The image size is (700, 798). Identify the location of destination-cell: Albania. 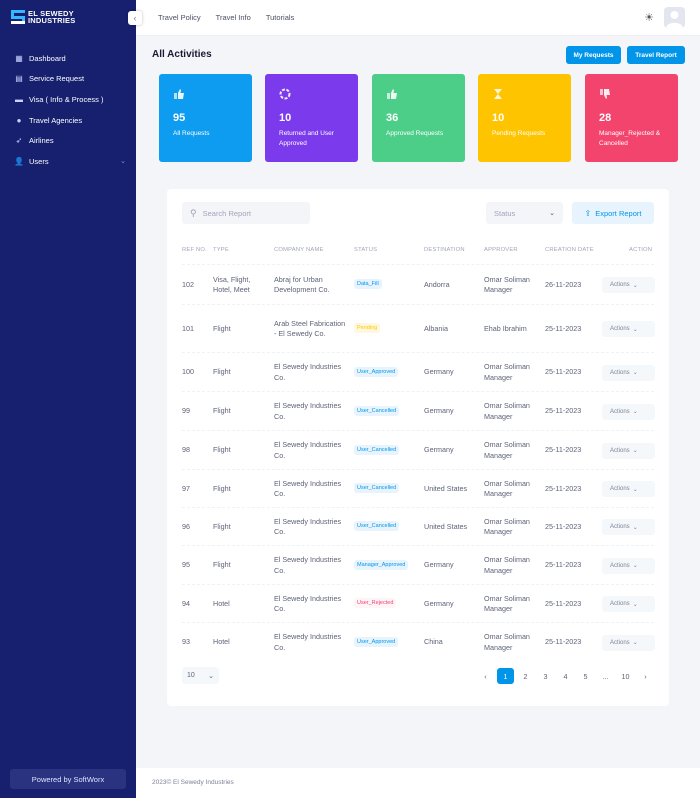
(436, 328).